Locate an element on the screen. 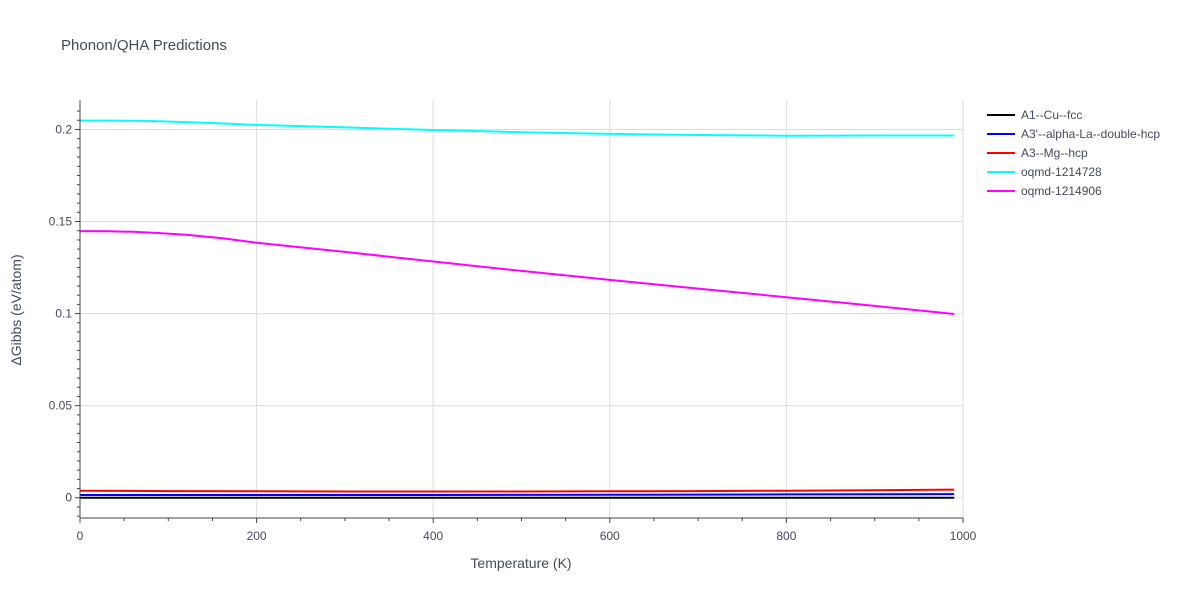  legend-item: A3--Mg--hcp is located at coordinates (1037, 153).